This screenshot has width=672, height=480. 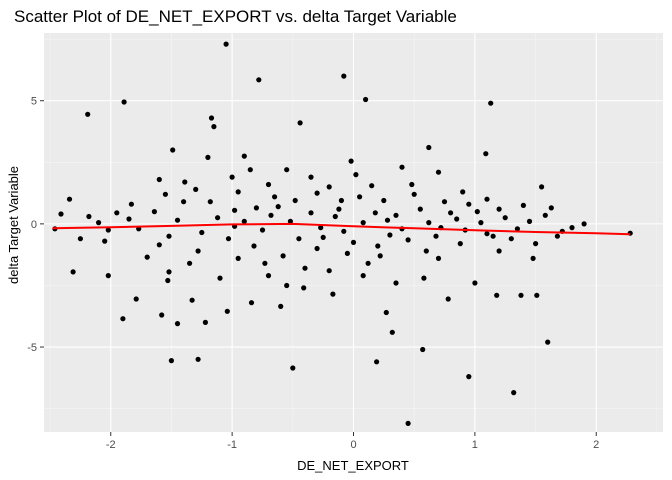 What do you see at coordinates (353, 445) in the screenshot?
I see `x-tick-label: 0` at bounding box center [353, 445].